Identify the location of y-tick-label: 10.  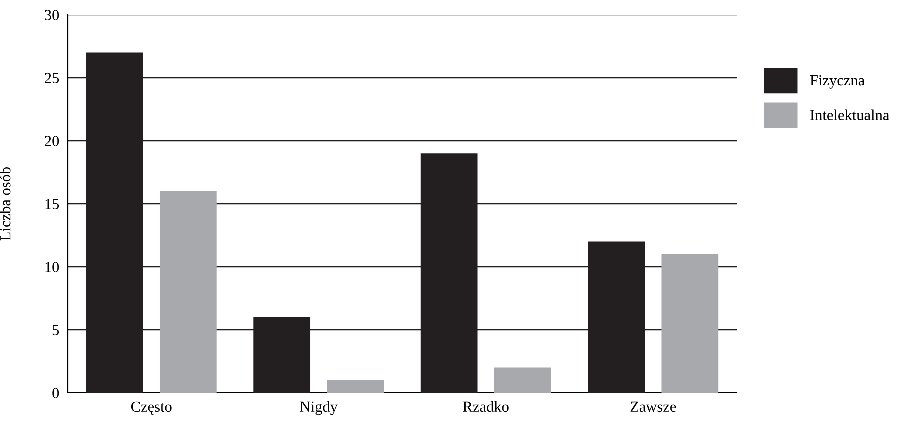
(53, 267).